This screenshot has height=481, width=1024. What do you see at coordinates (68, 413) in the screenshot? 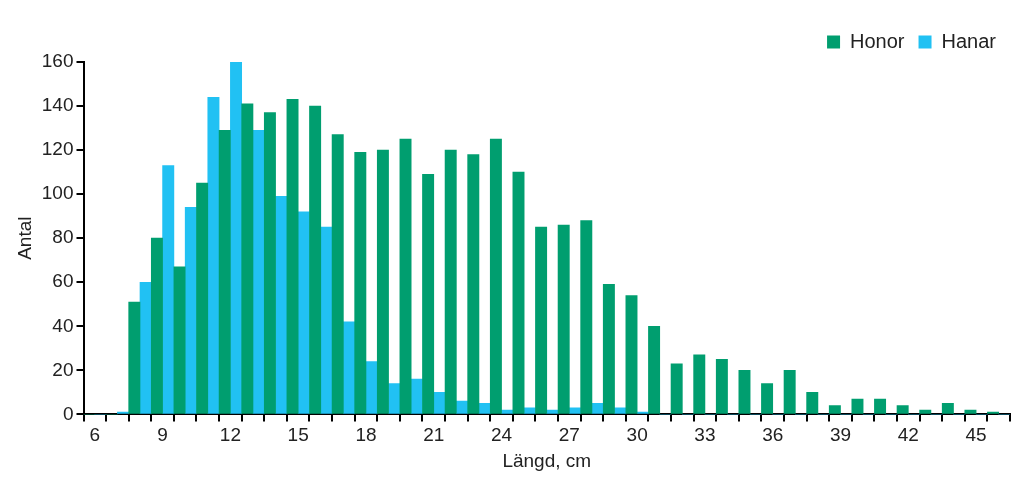
I see `y-tick-label: 0` at bounding box center [68, 413].